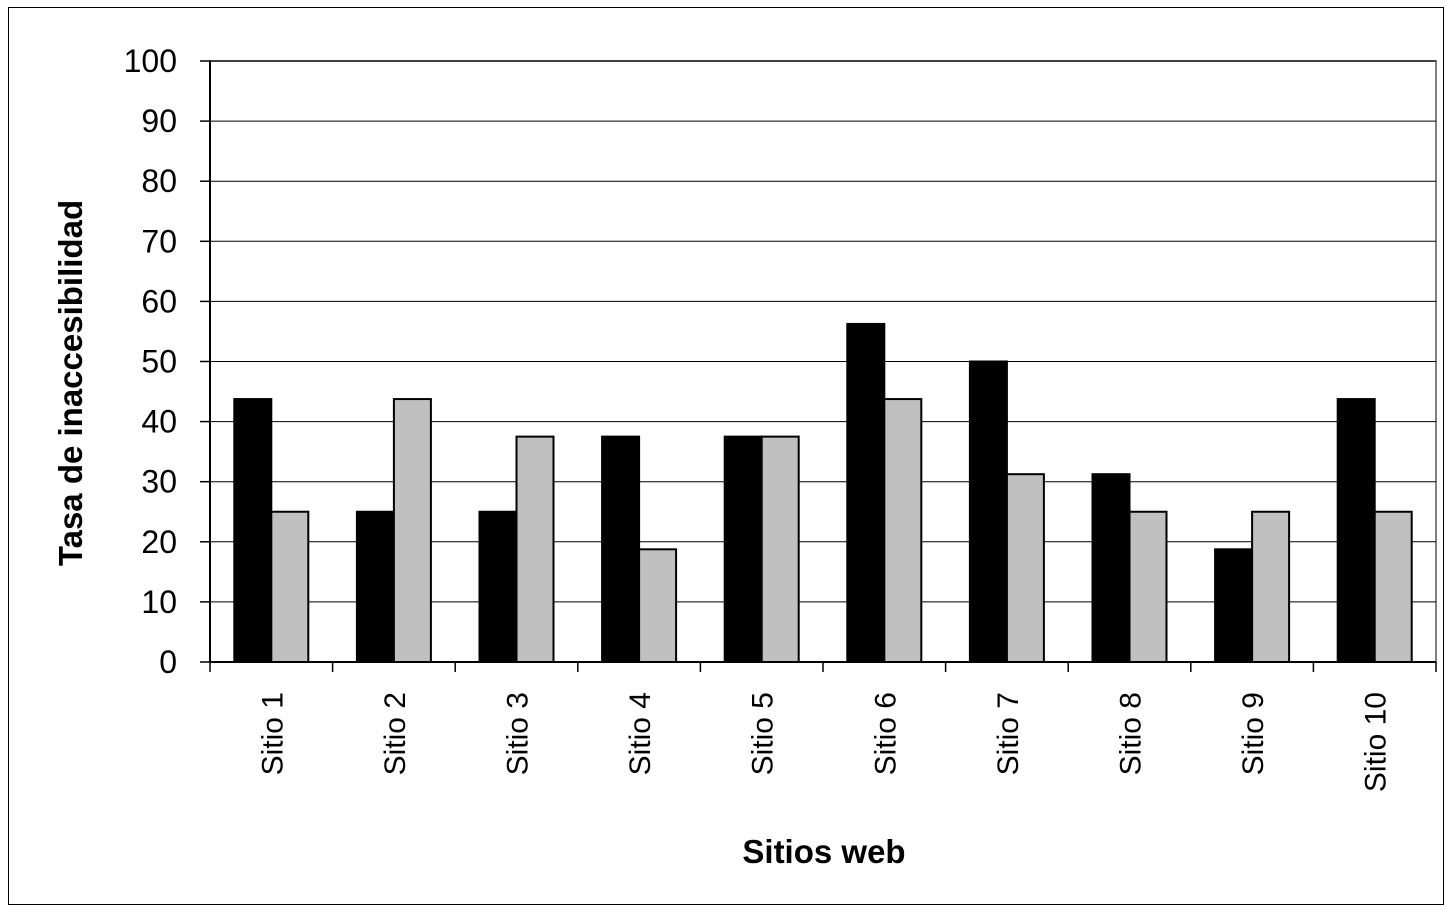  I want to click on x-axis-title: Sitios web, so click(823, 851).